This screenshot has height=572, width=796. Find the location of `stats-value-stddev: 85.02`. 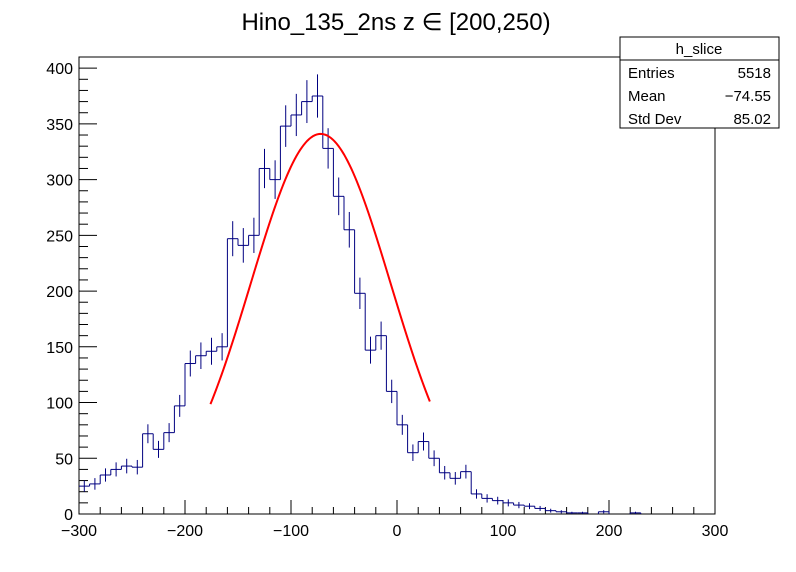

stats-value-stddev: 85.02 is located at coordinates (752, 119).